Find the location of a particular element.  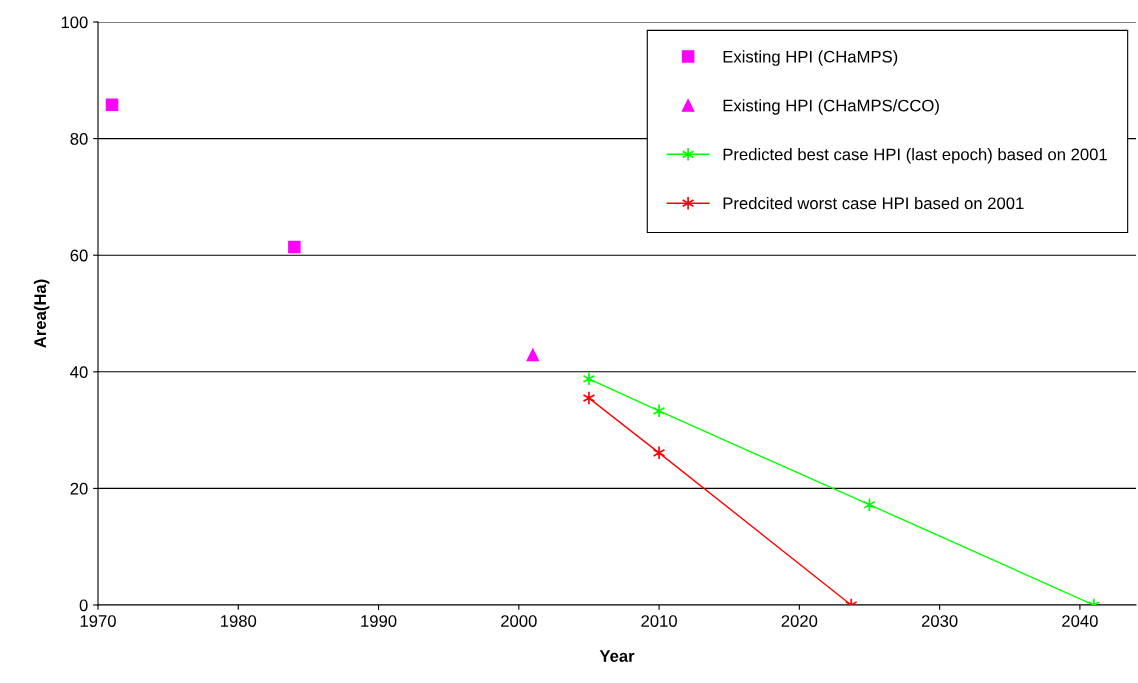

y-tick-label: 40 is located at coordinates (79, 372).